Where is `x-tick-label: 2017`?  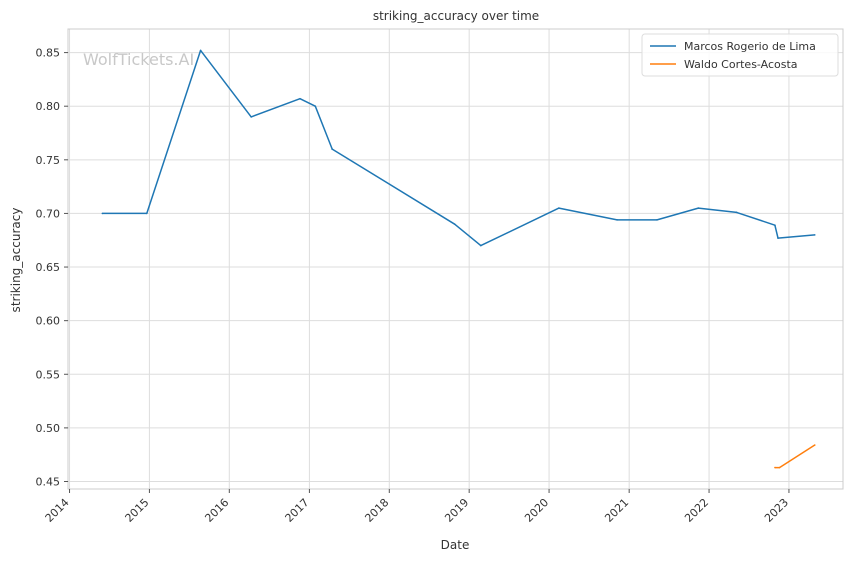
x-tick-label: 2017 is located at coordinates (297, 510).